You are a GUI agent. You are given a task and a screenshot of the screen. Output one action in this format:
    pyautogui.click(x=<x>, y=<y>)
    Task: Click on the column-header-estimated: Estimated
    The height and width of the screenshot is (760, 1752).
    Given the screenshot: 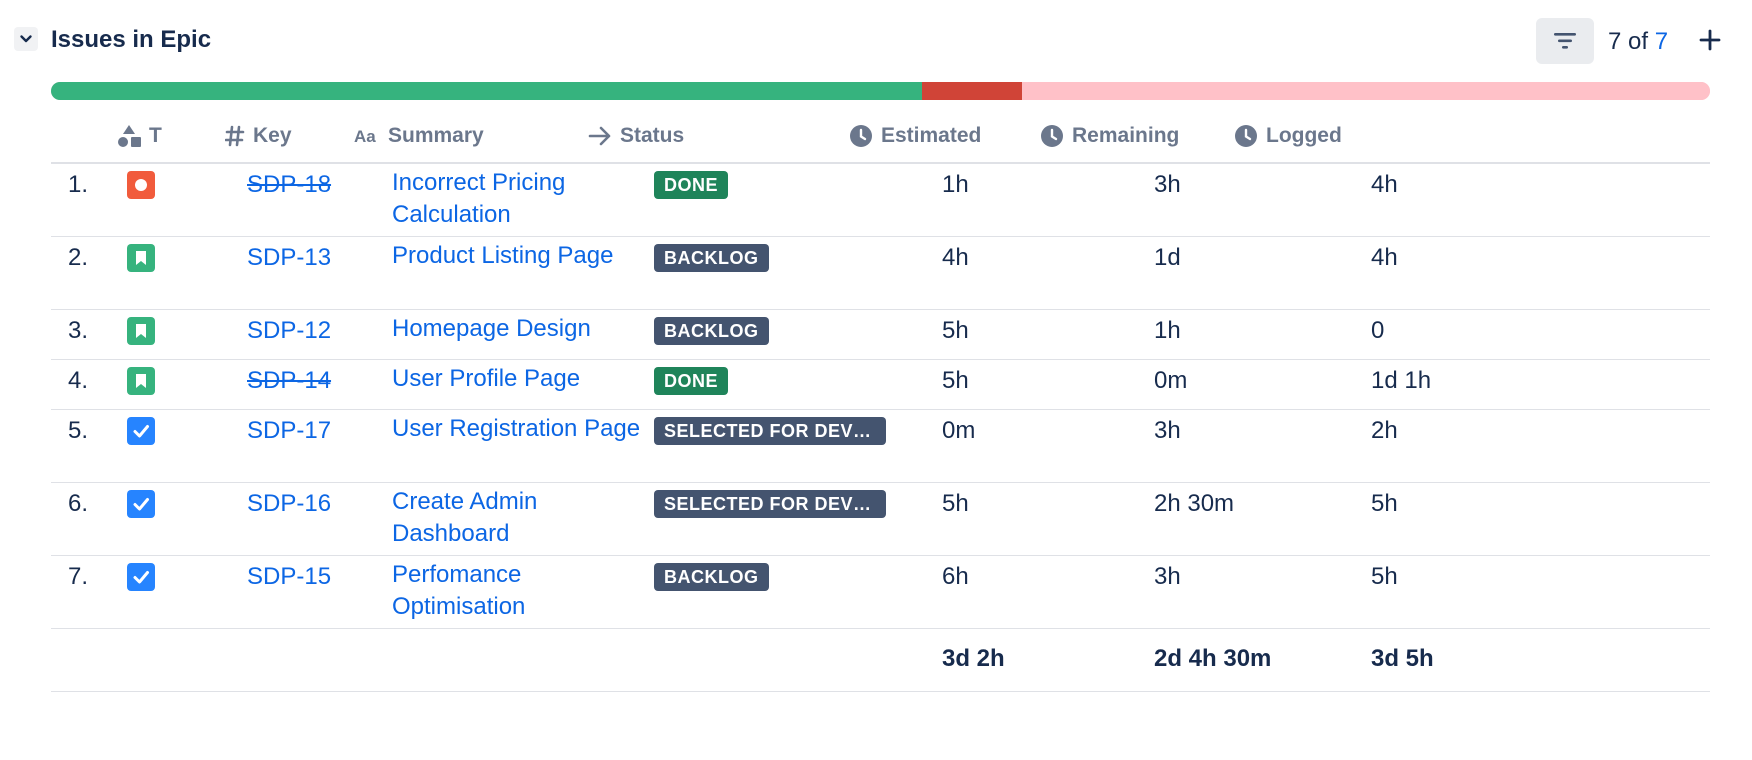 What is the action you would take?
    pyautogui.click(x=915, y=136)
    